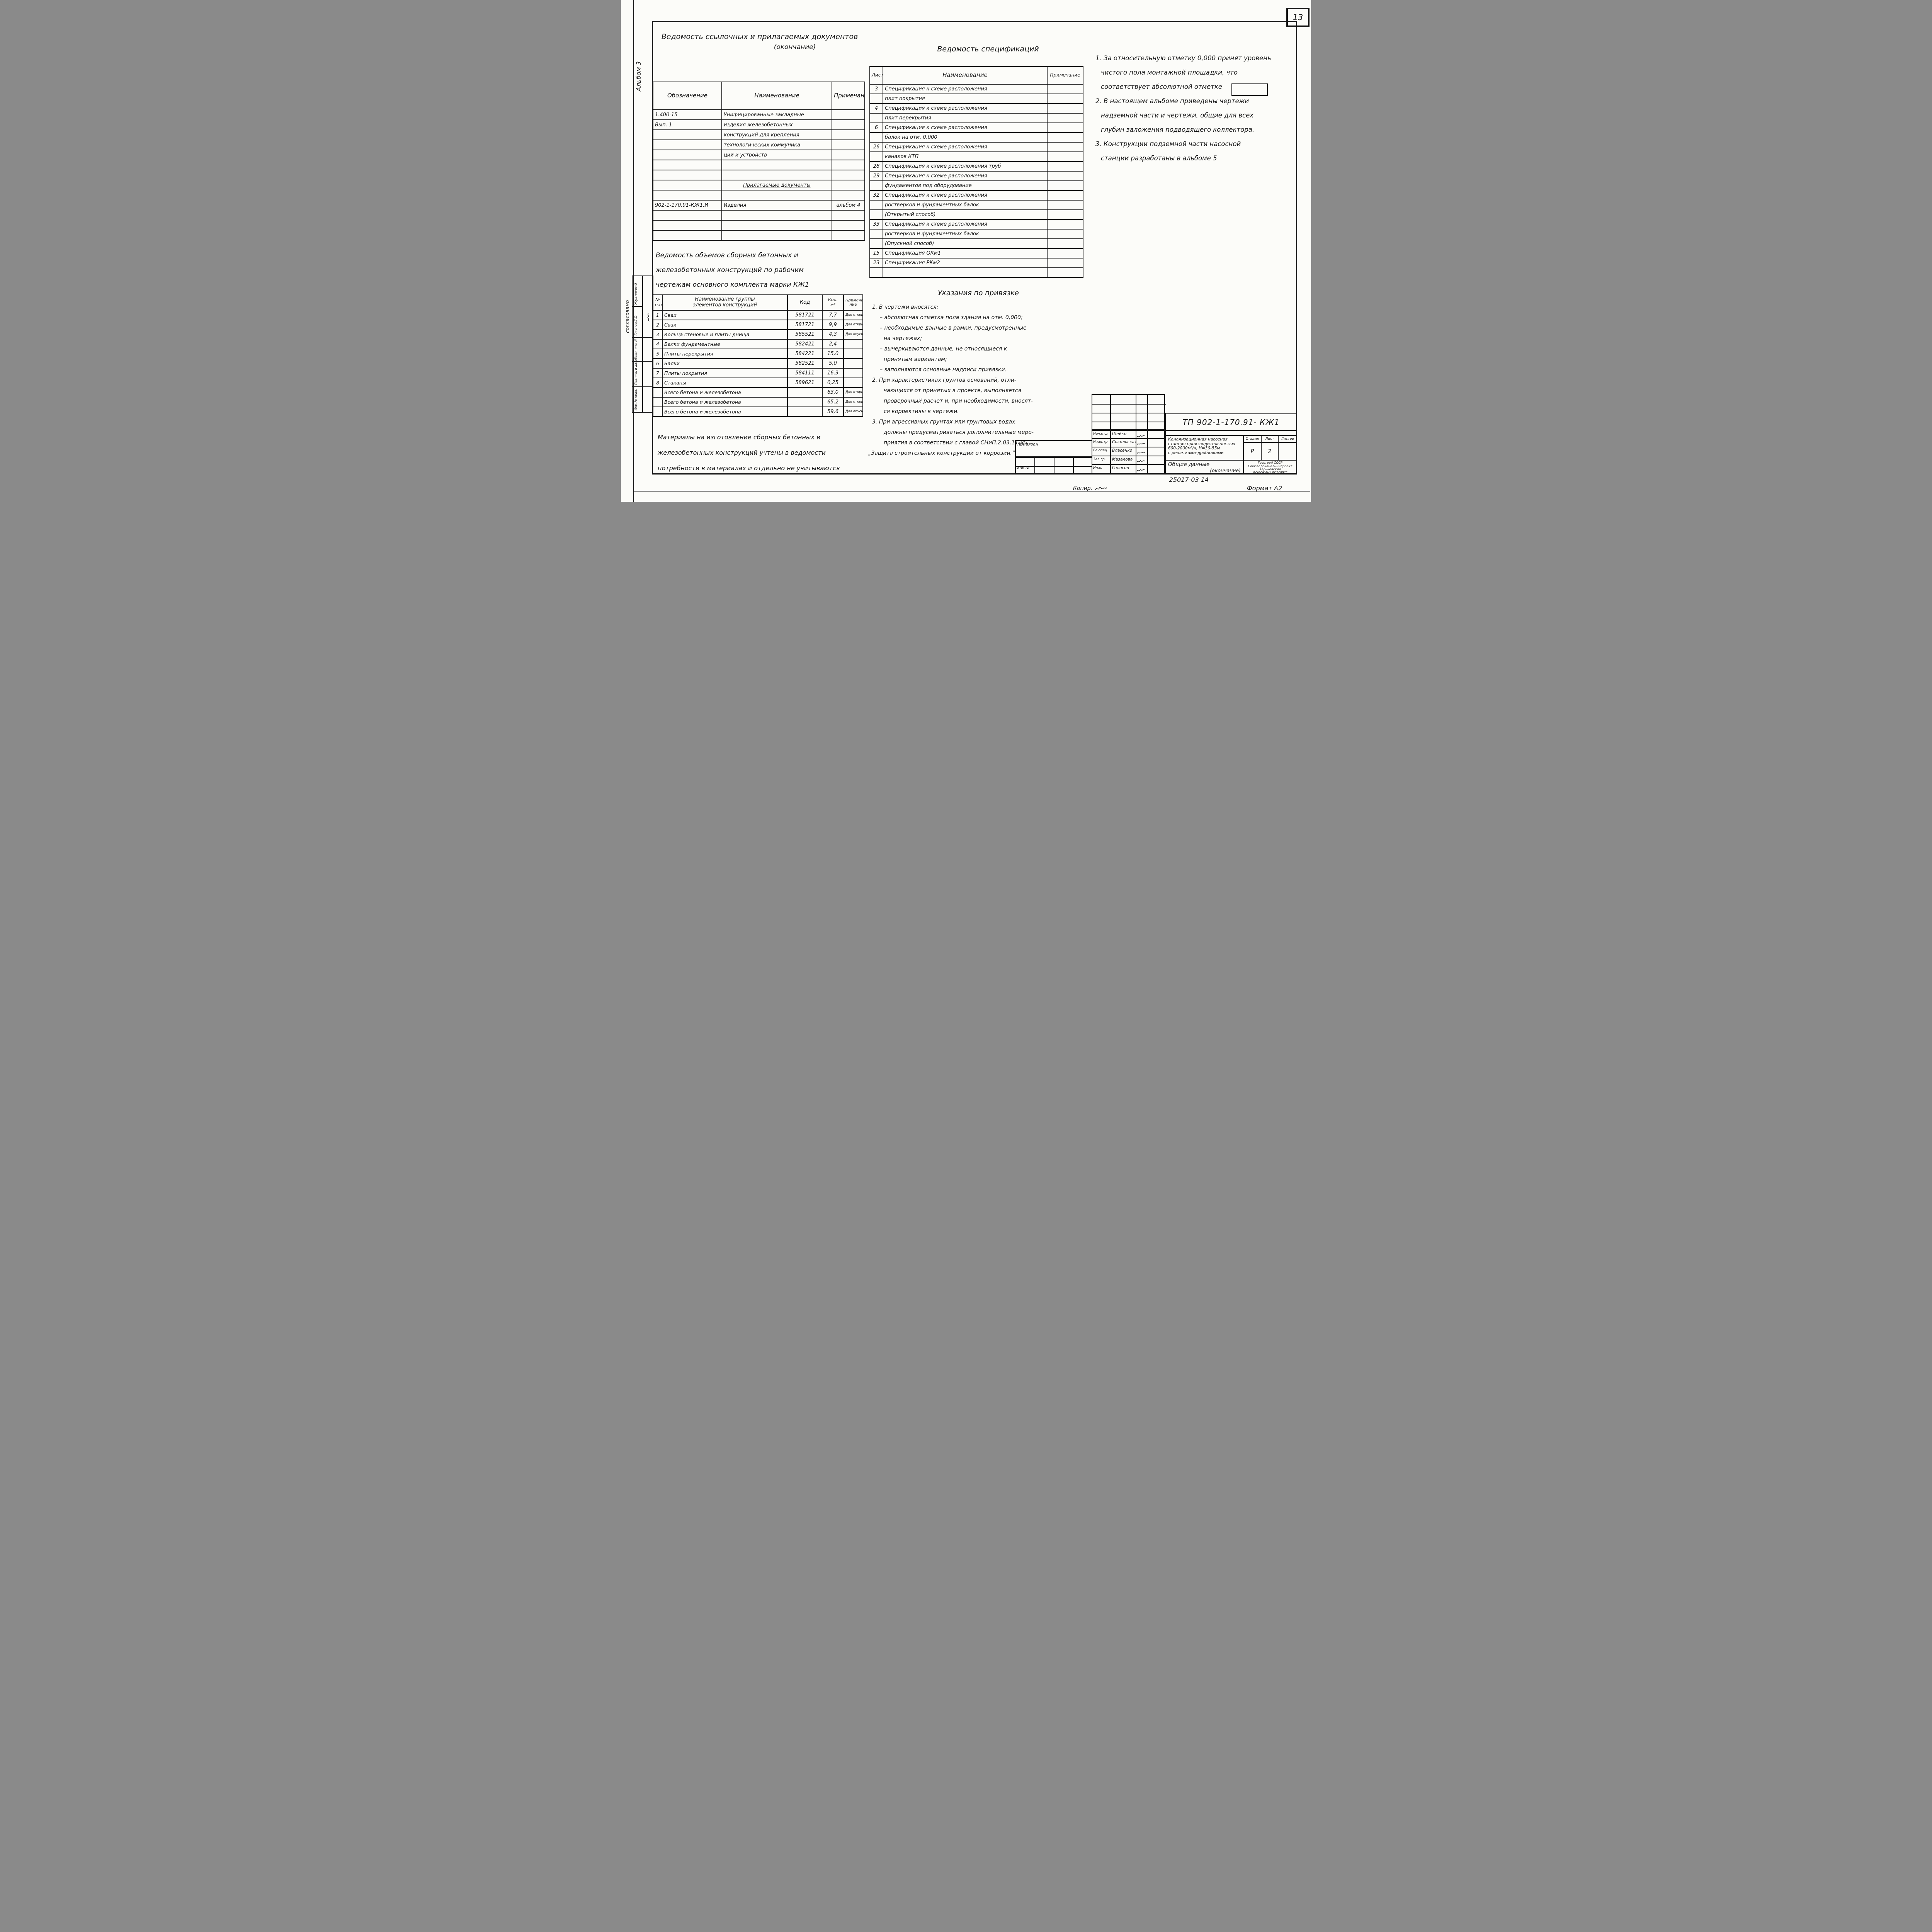  I want to click on text-line: станции разработаны в альбоме 5, so click(1159, 159).